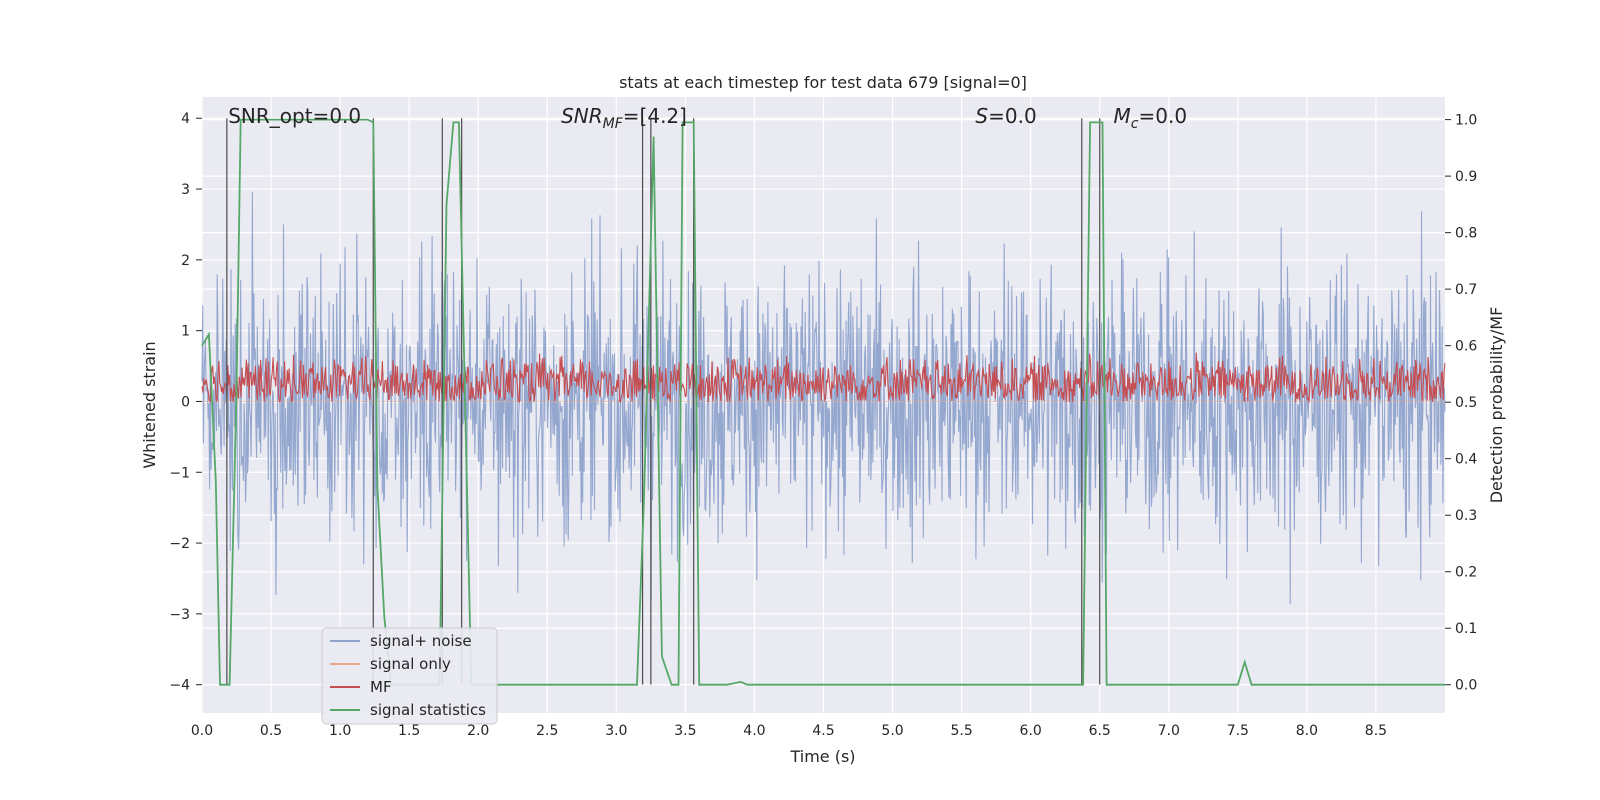 The image size is (1600, 800). I want to click on y-right-tick-label: 0.5, so click(1466, 403).